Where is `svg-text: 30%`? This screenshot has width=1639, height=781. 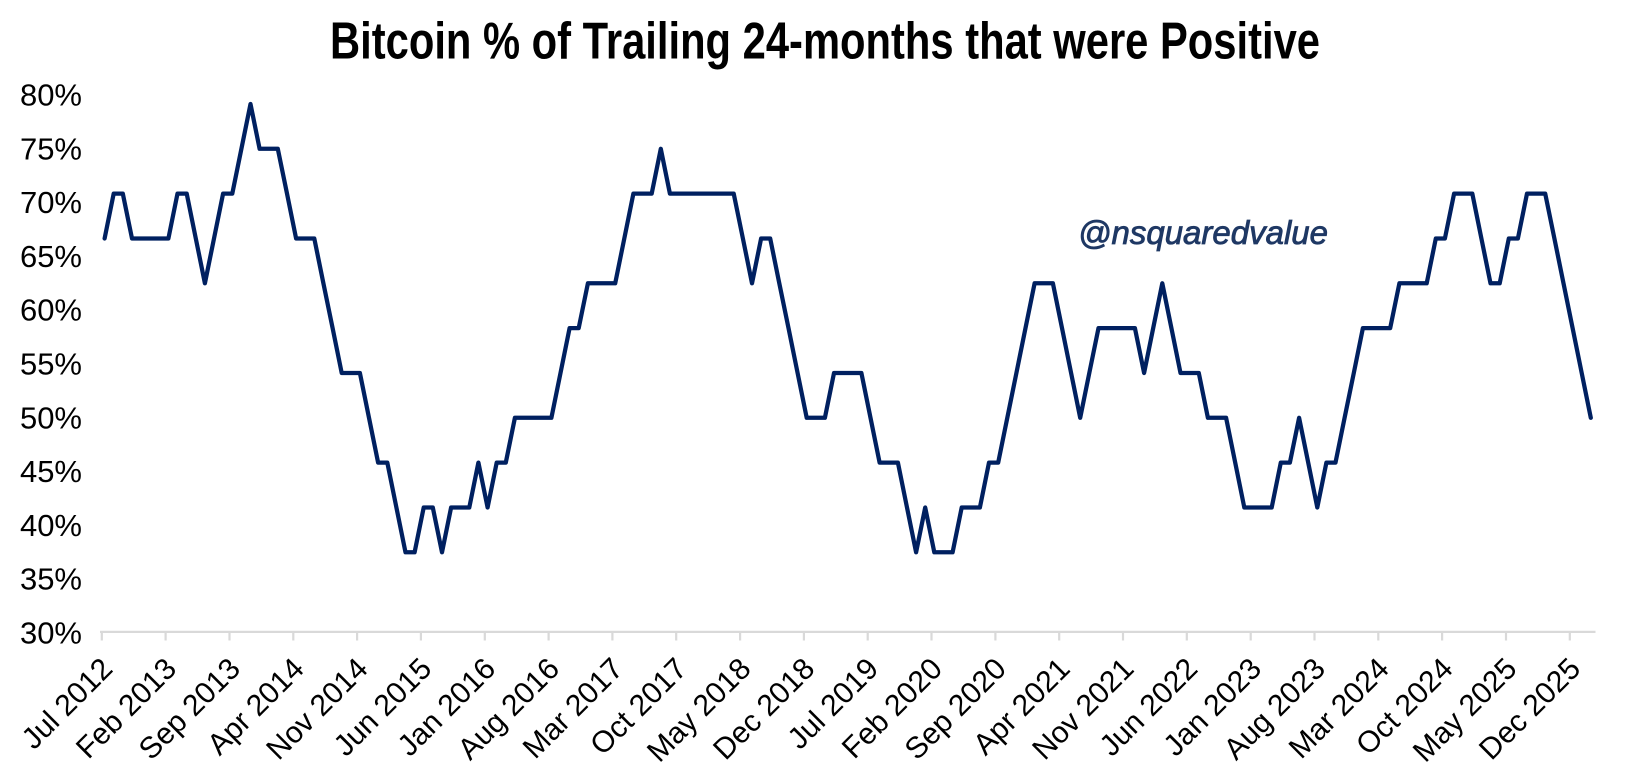
svg-text: 30% is located at coordinates (51, 633).